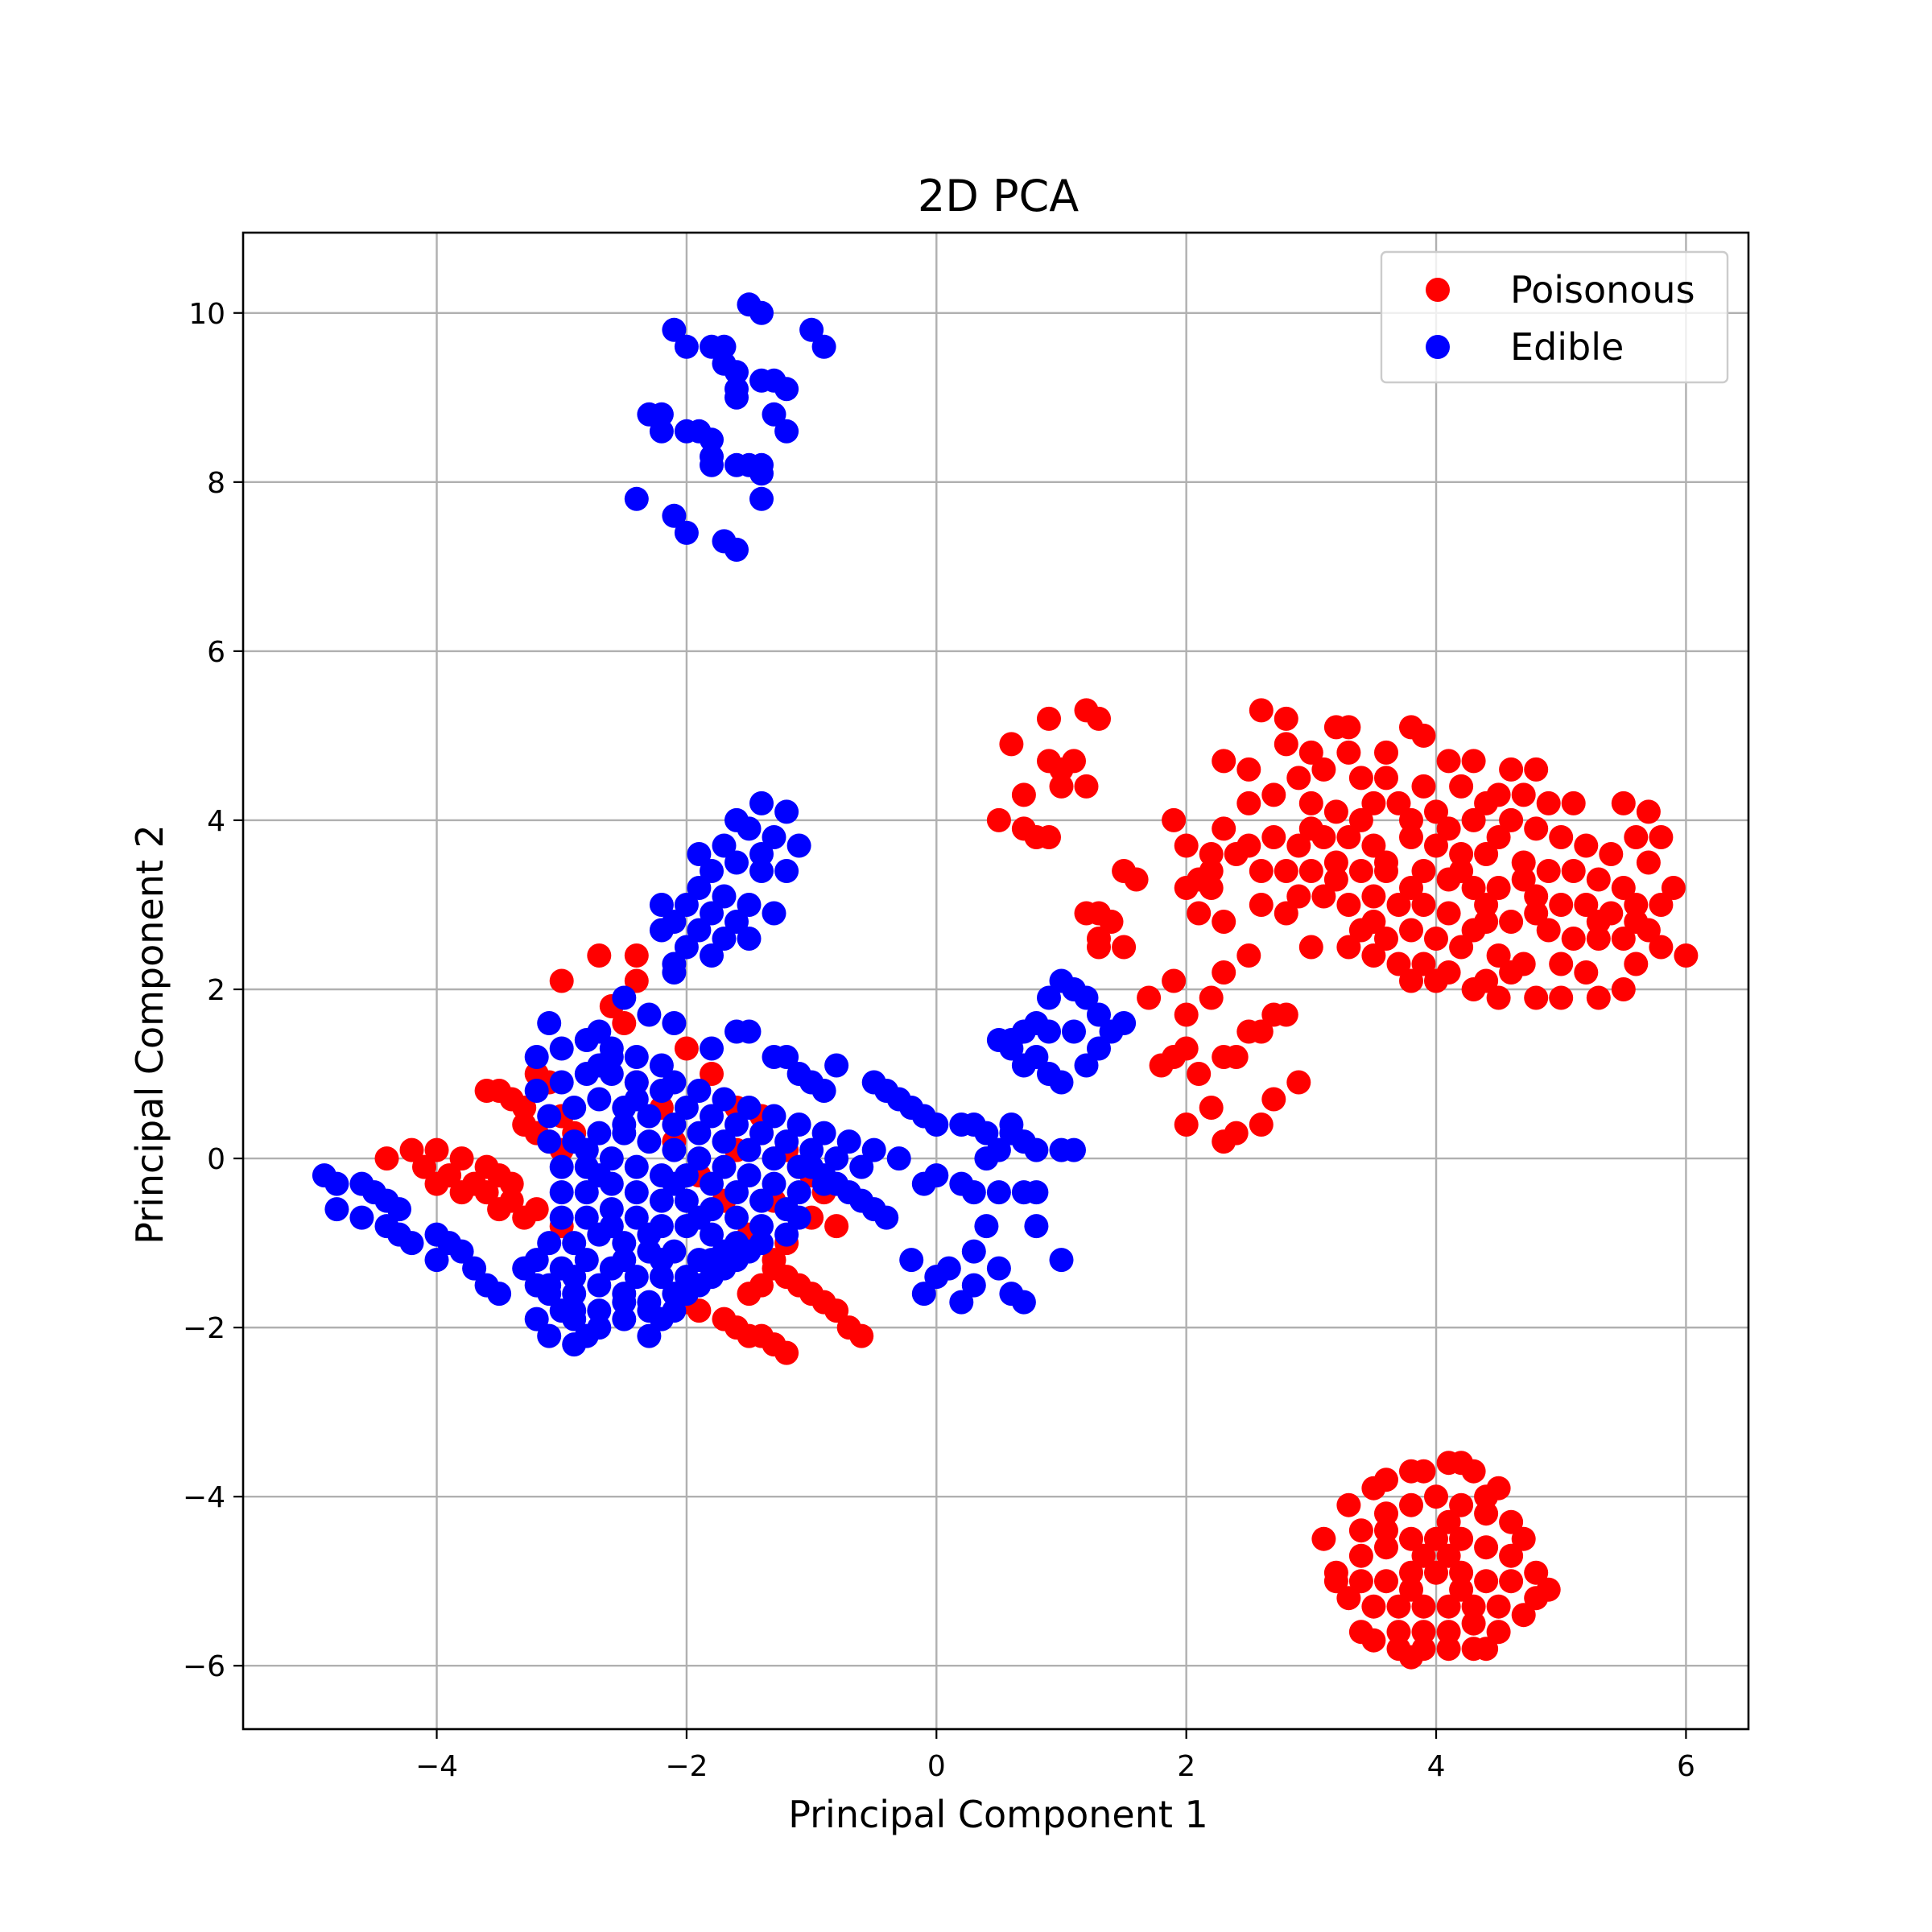 This screenshot has width=1932, height=1932. I want to click on y-tick-label: 10, so click(206, 314).